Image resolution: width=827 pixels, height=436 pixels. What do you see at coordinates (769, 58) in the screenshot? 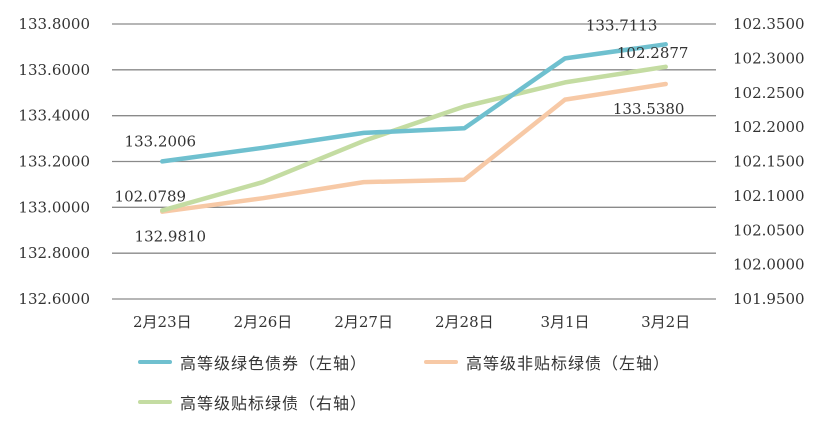
I see `right-tick-label: 102.3000` at bounding box center [769, 58].